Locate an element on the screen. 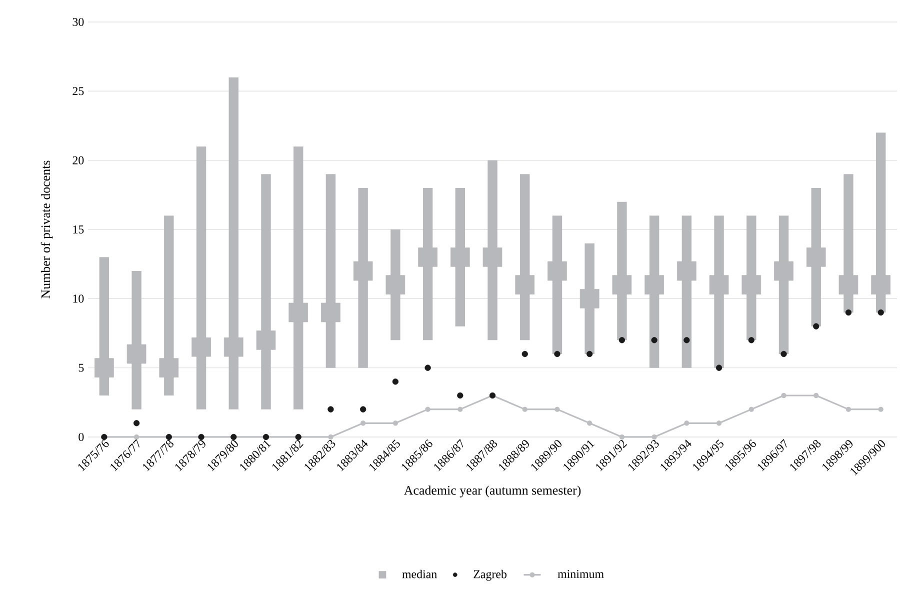  y-tick-label: 5 is located at coordinates (81, 368).